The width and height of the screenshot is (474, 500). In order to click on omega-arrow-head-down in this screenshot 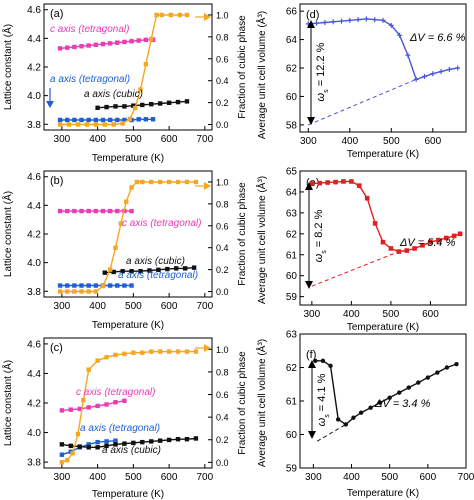, I will do `click(312, 435)`.